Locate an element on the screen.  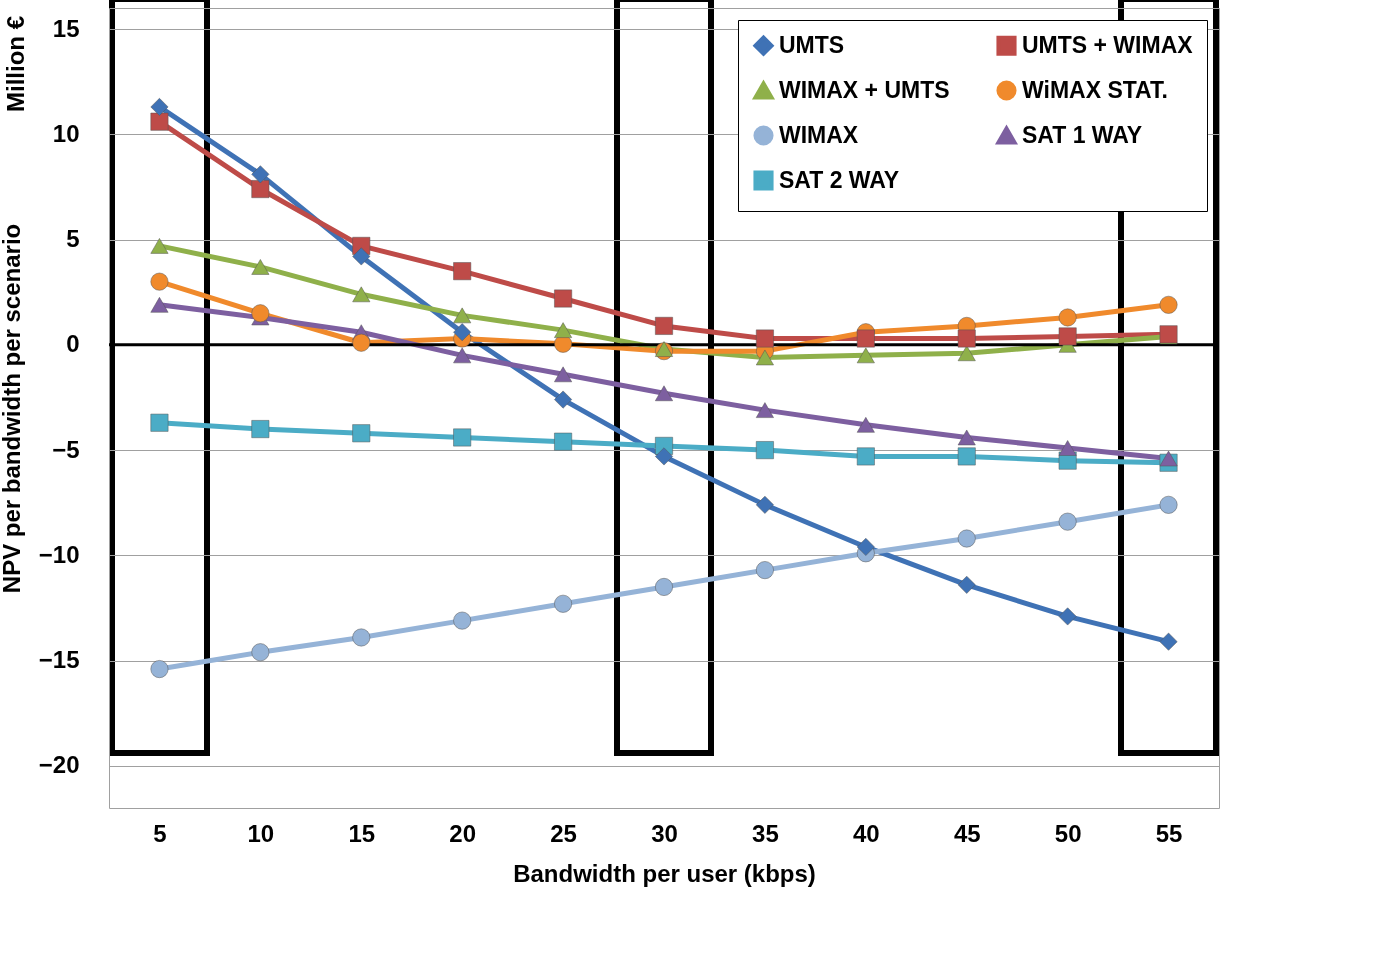
y-axis-title: NPV per bandwidth per scenario is located at coordinates (12, 408).